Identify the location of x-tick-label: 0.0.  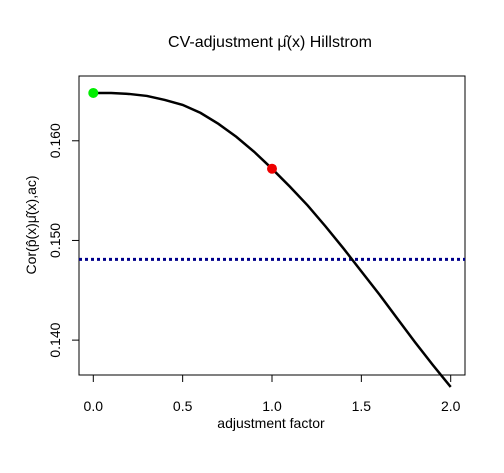
(94, 406).